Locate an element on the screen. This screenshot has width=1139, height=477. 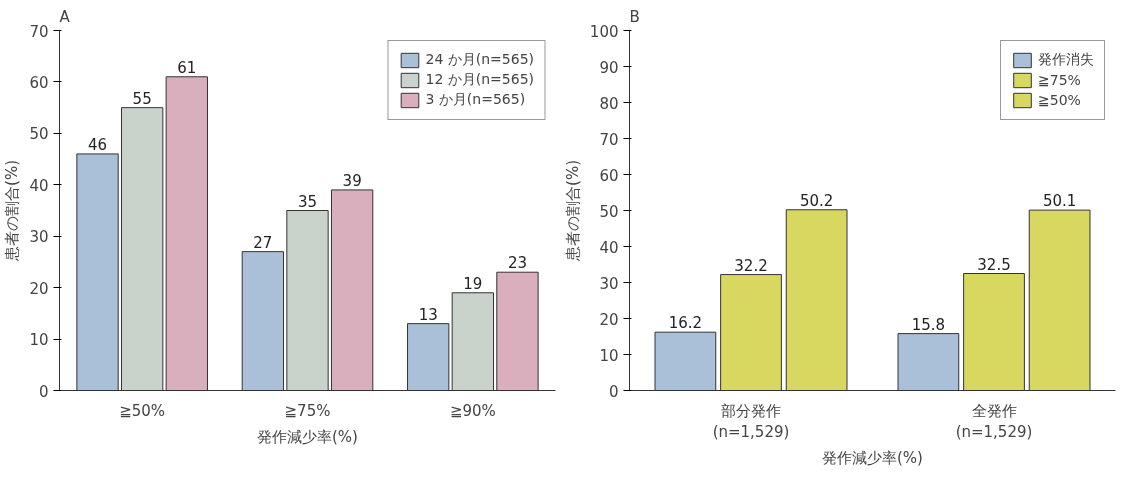
data-label: 32.5 is located at coordinates (994, 264).